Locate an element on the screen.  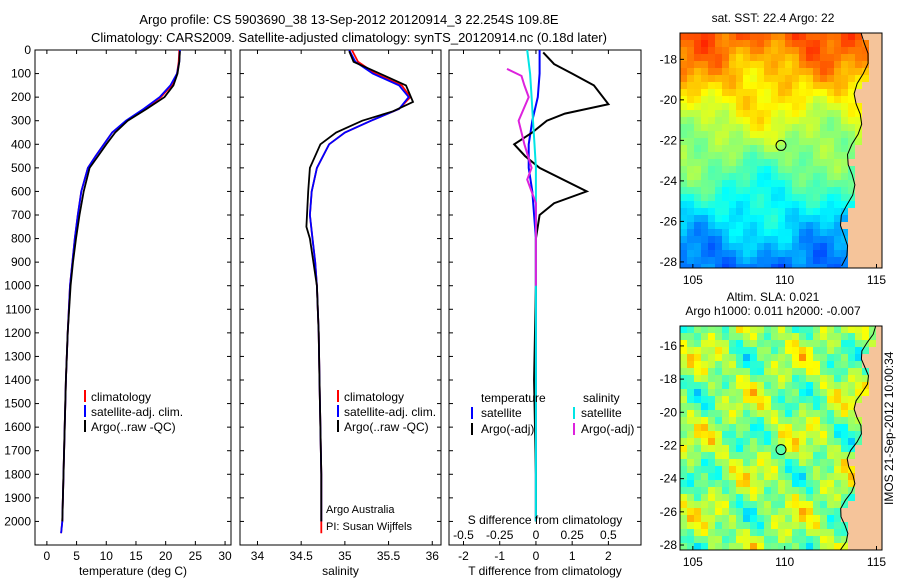
depth-tick-label: 1400 is located at coordinates (17, 380).